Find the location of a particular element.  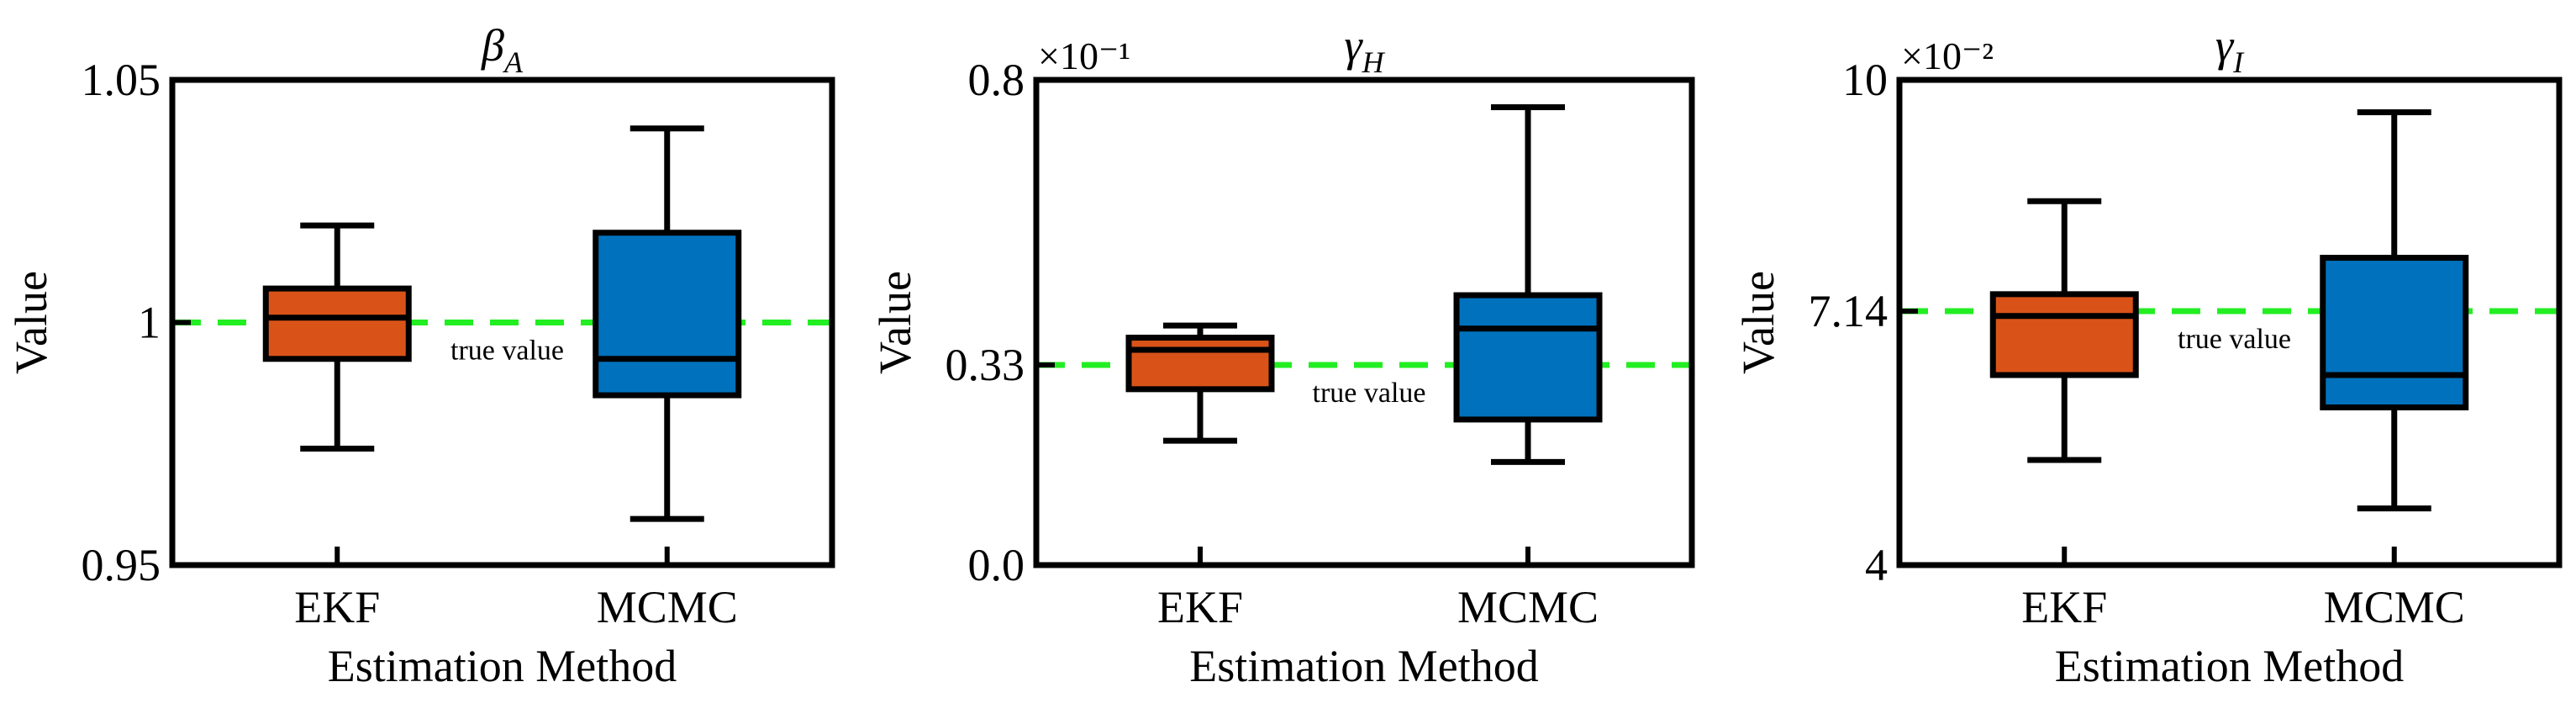

chart-title: βA is located at coordinates (502, 50).